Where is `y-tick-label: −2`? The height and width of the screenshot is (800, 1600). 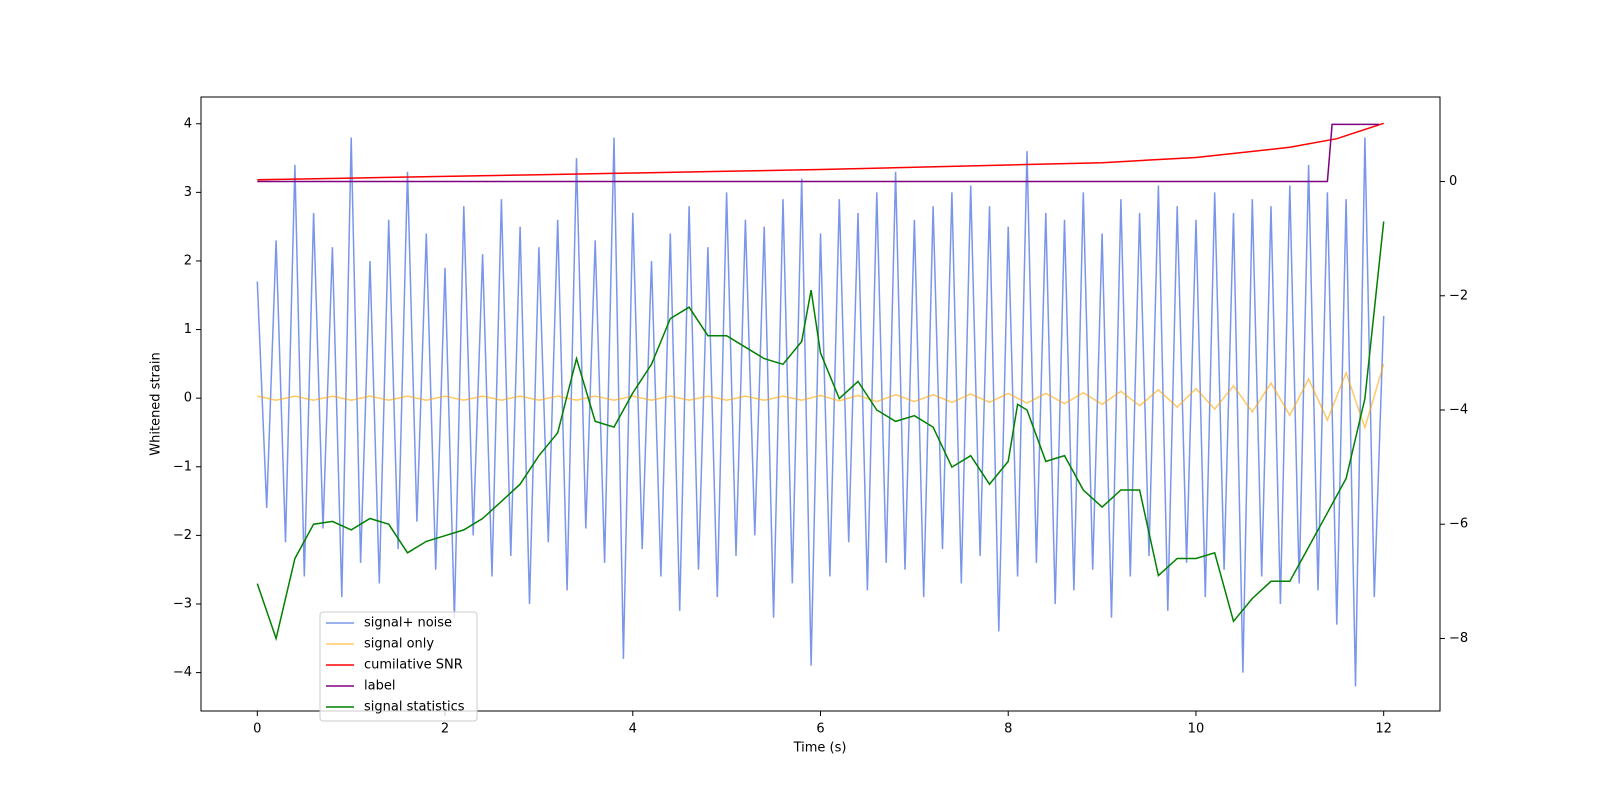
y-tick-label: −2 is located at coordinates (182, 535).